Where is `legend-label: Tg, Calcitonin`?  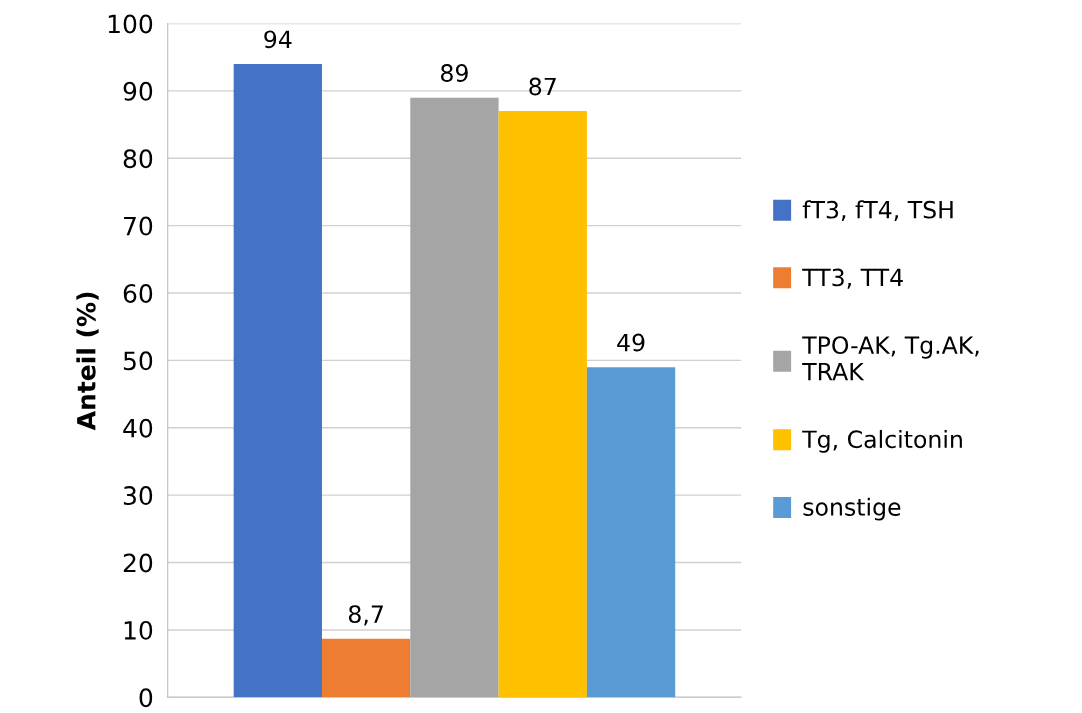 legend-label: Tg, Calcitonin is located at coordinates (882, 441).